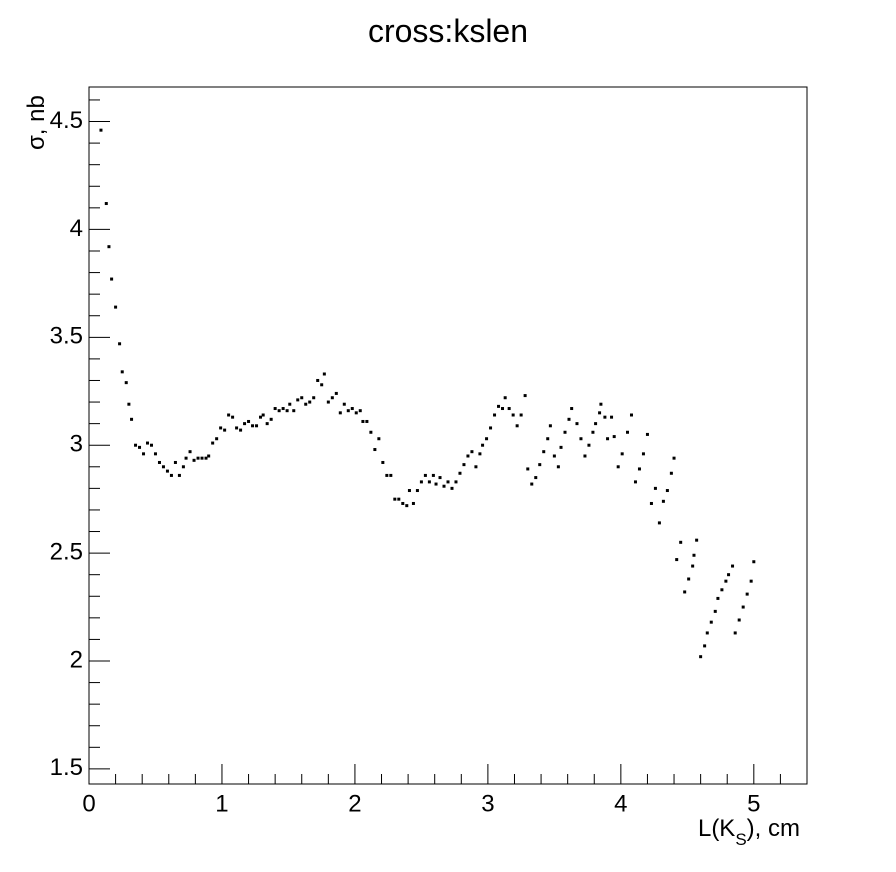 The width and height of the screenshot is (896, 872). I want to click on y-tick-label: 4.5, so click(66, 120).